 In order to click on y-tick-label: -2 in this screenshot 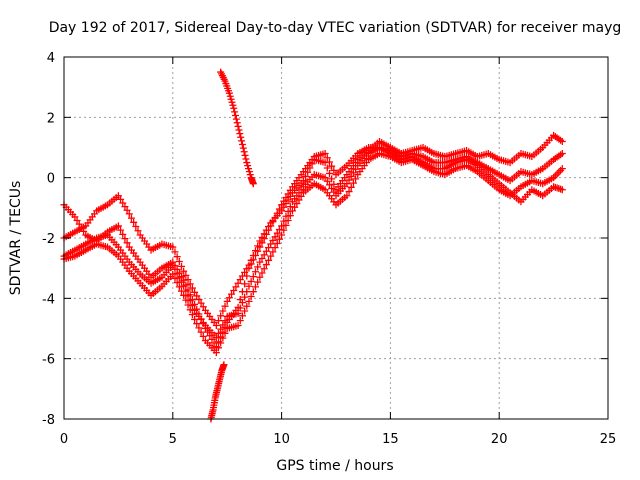, I will do `click(48, 239)`.